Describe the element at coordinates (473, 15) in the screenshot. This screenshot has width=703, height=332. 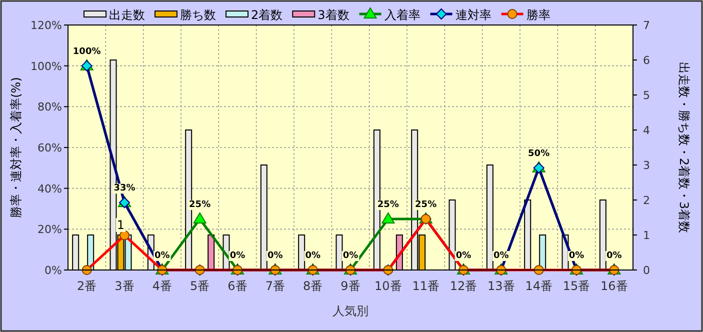
I see `legend-label: 連対率` at that location.